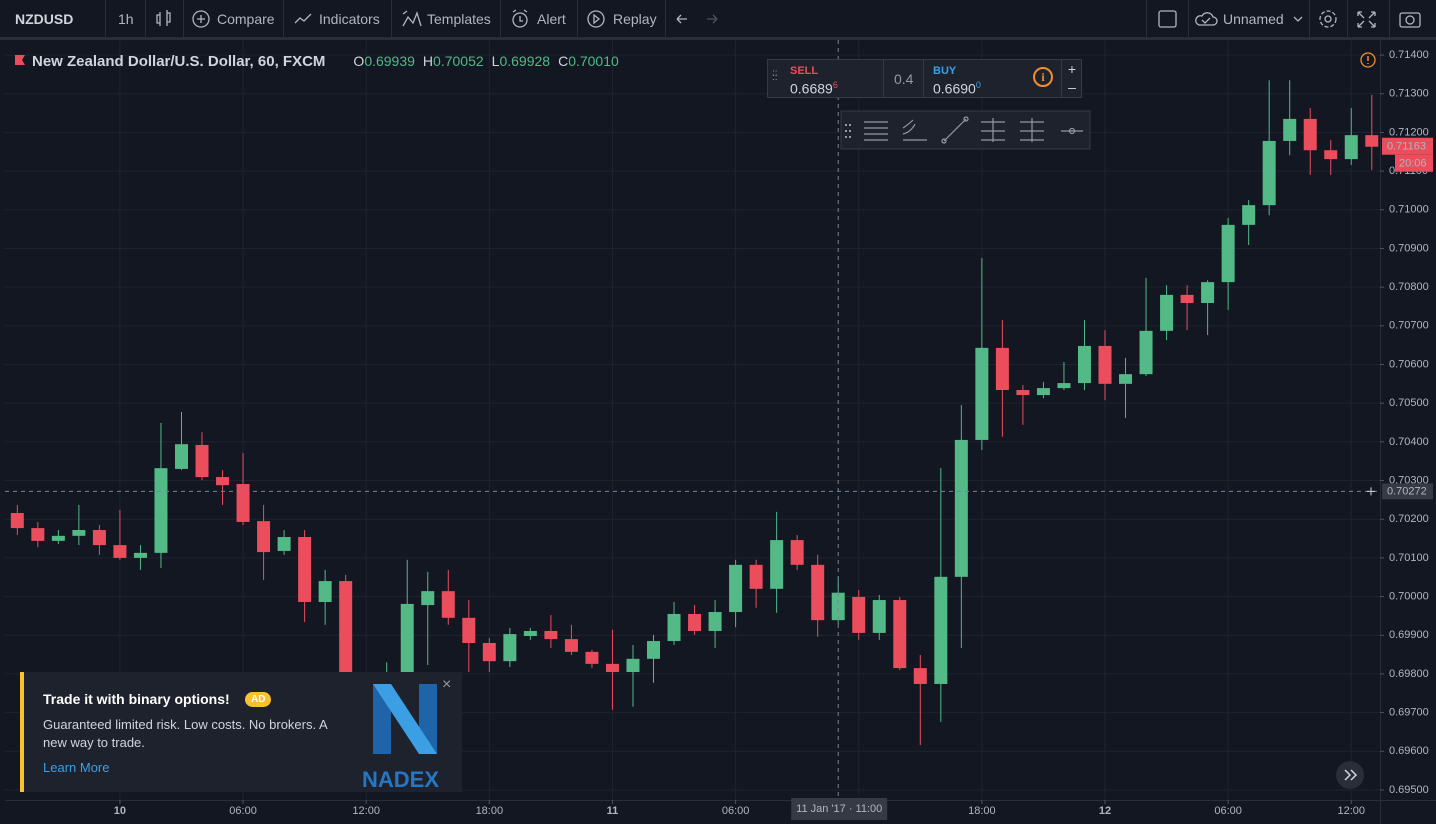  Describe the element at coordinates (957, 88) in the screenshot. I see `buy-price: 0.66900` at that location.